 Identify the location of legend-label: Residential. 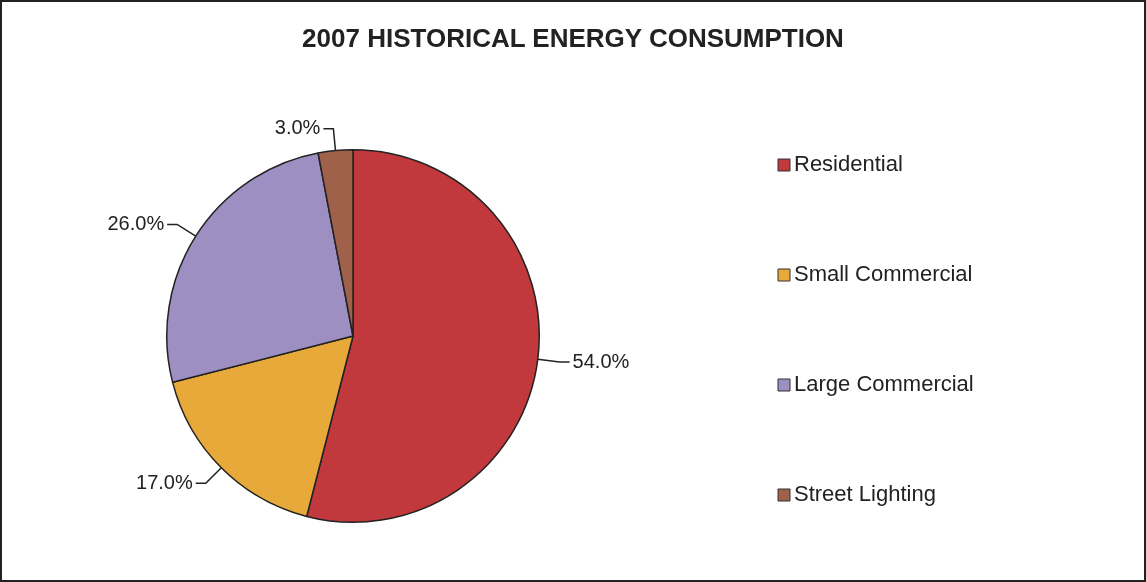
(848, 164).